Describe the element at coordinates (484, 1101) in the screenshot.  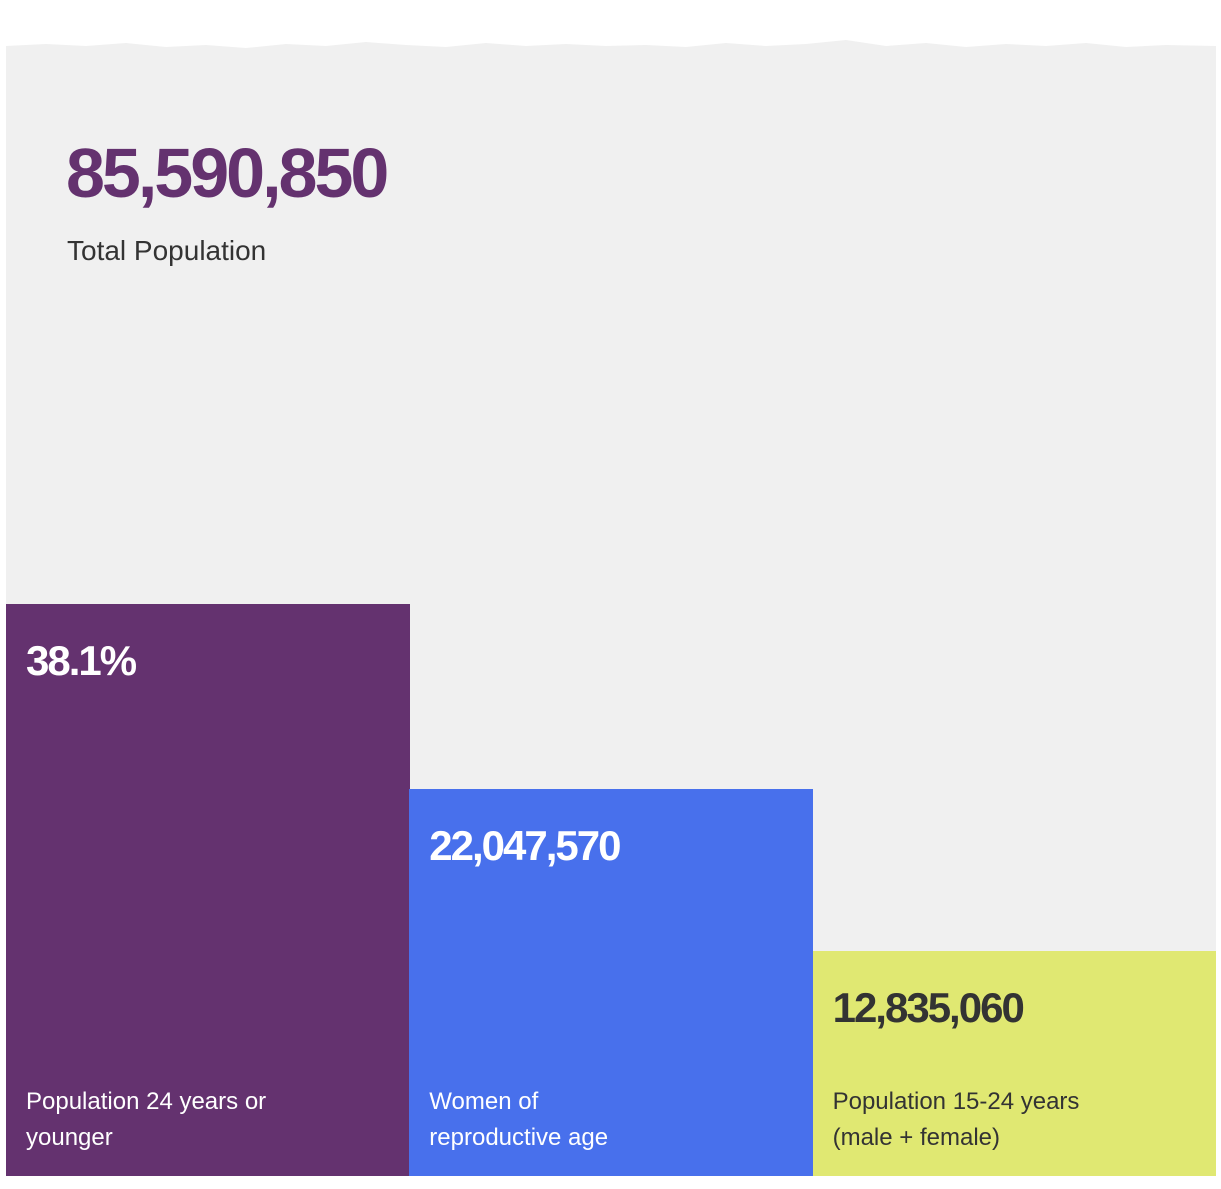
I see `bar-category-label-line: Women of` at that location.